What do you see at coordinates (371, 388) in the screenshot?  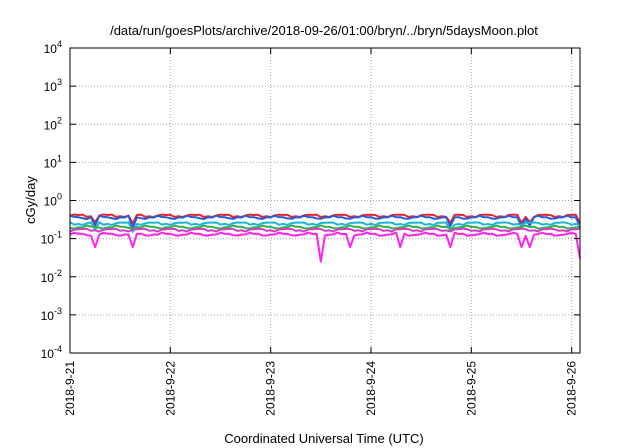 I see `x-tick-label: 2018-9-24` at bounding box center [371, 388].